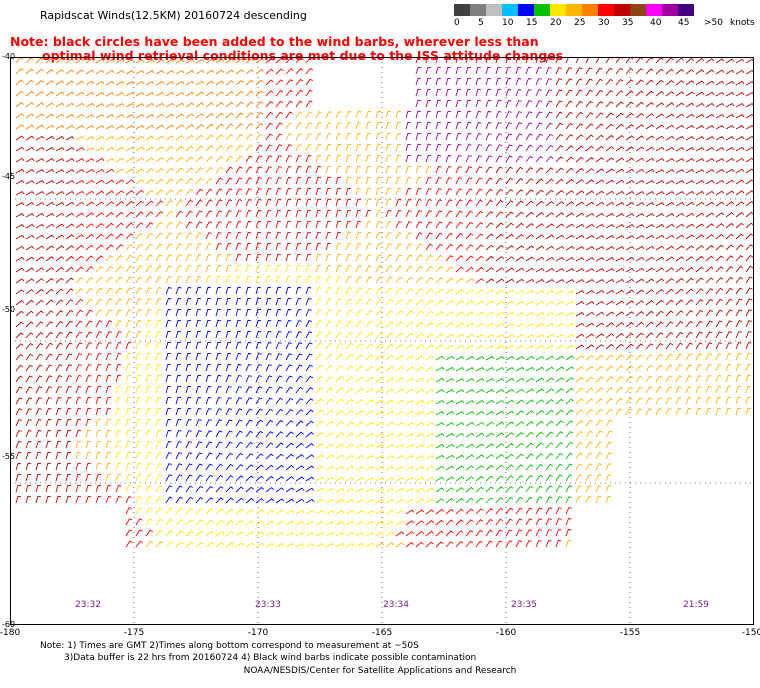 The width and height of the screenshot is (760, 688). I want to click on legend-label: >50, so click(713, 23).